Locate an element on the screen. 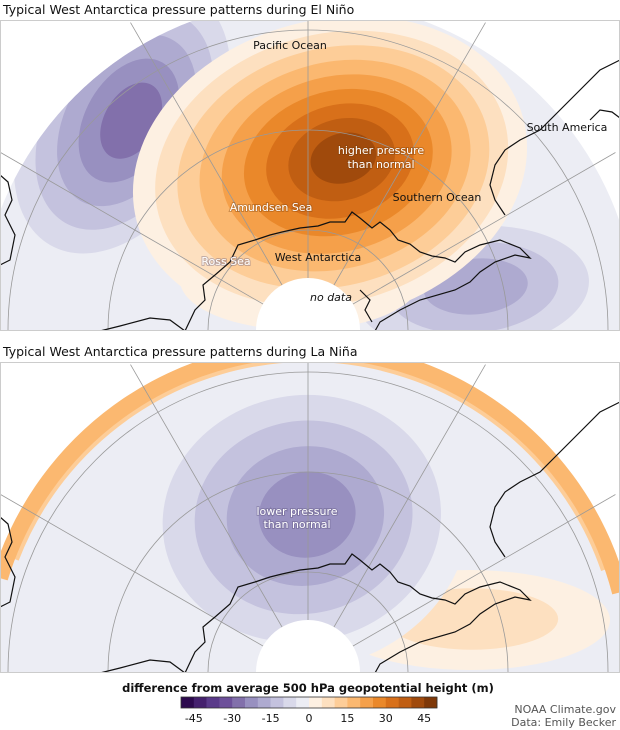 The height and width of the screenshot is (730, 620). anomaly-label-line1: higher pressure is located at coordinates (381, 150).